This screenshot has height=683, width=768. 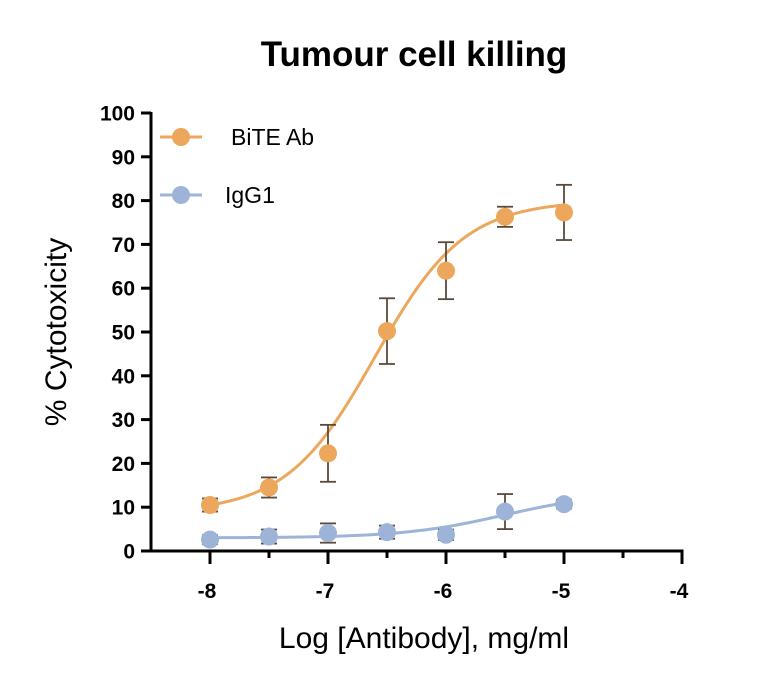 I want to click on x-axis-label: Log [Antibody], mg/ml, so click(x=424, y=638).